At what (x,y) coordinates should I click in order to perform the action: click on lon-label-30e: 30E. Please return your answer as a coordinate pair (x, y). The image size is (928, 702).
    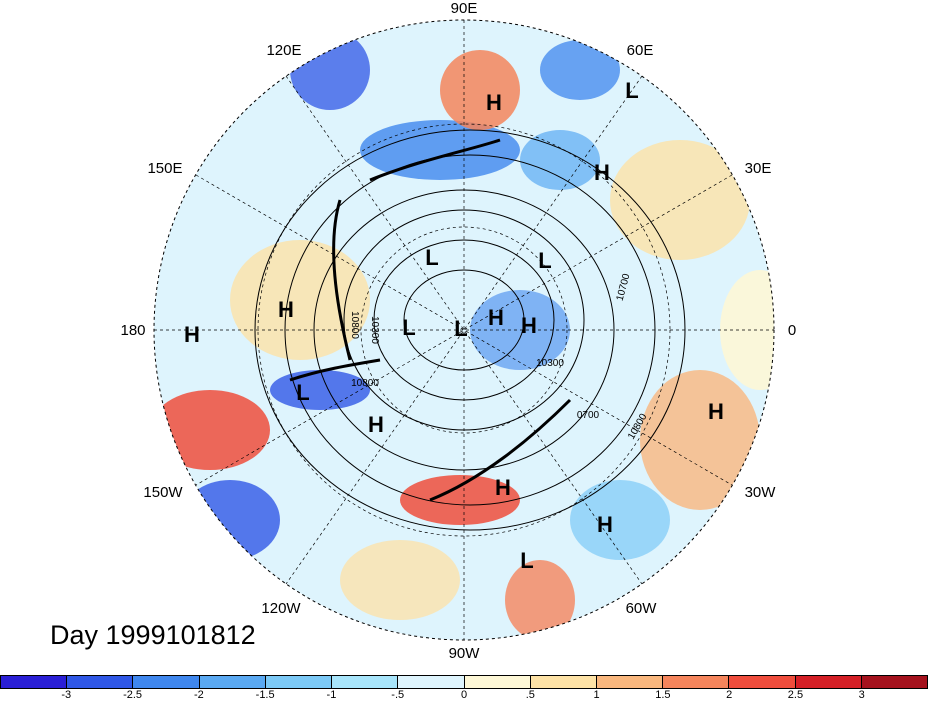
    Looking at the image, I should click on (758, 168).